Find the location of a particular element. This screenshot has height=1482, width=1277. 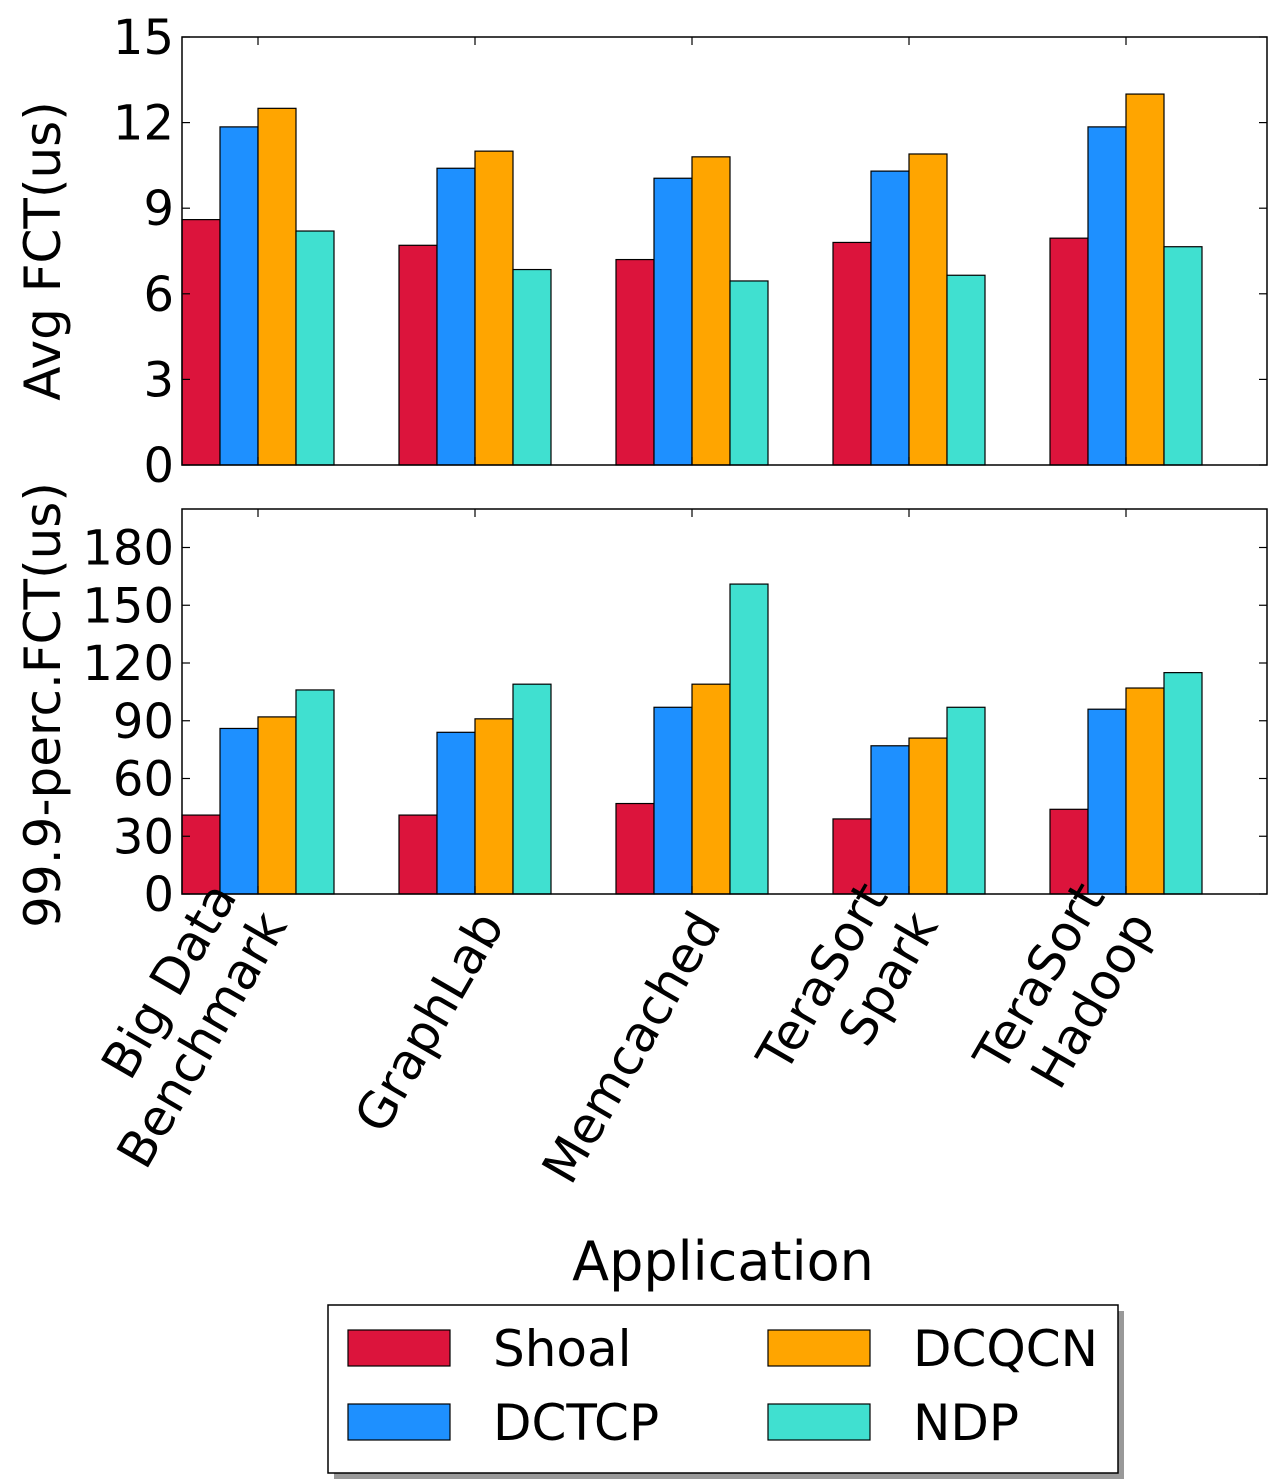

y-tick-label: 150 is located at coordinates (128, 606).